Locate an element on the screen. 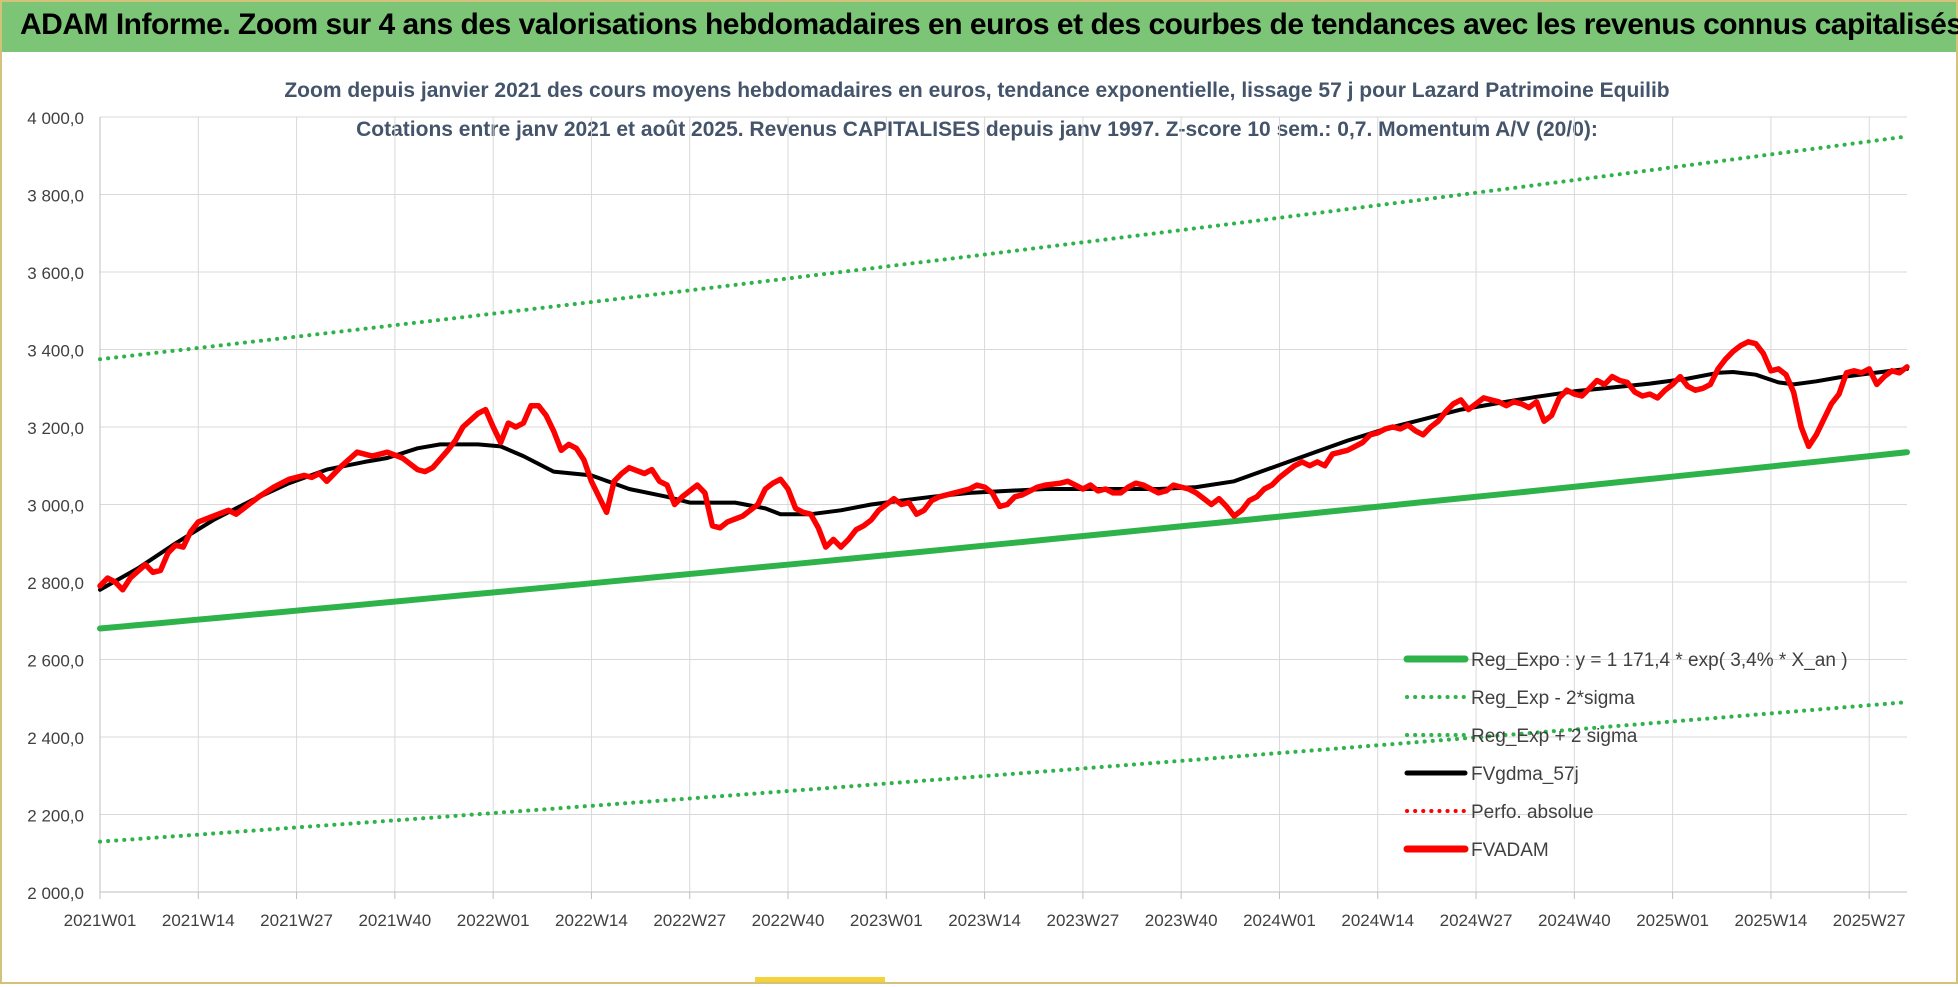 This screenshot has width=1958, height=987. x-tick-label: 2024W14 is located at coordinates (1377, 920).